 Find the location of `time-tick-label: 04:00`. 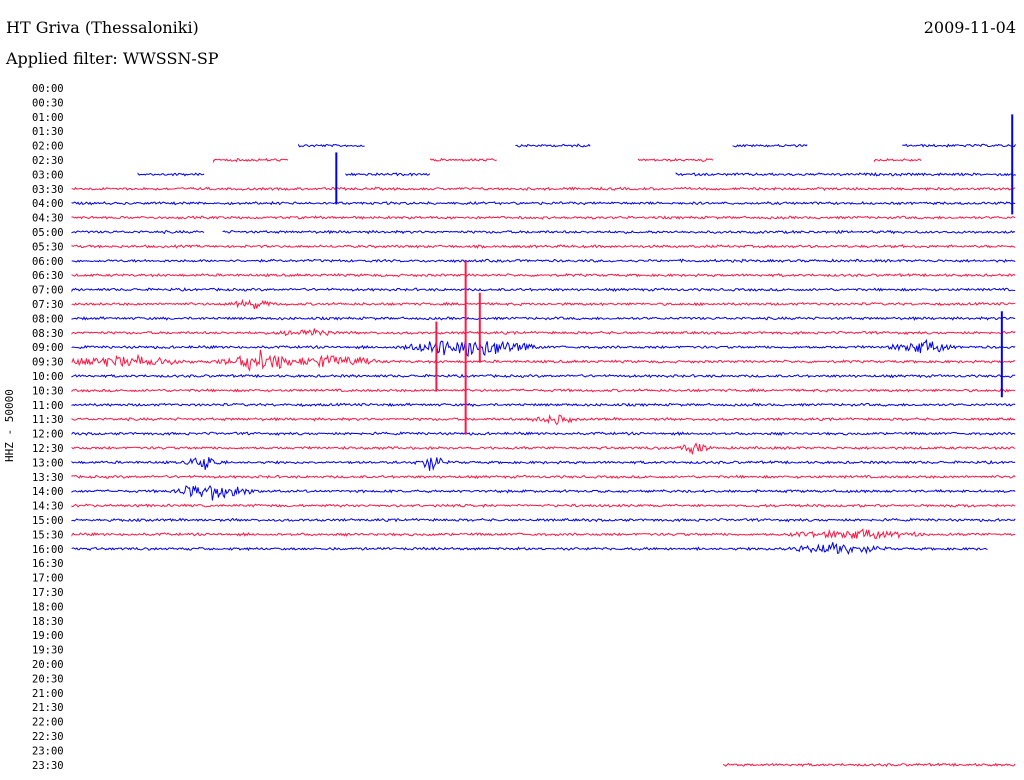

time-tick-label: 04:00 is located at coordinates (48, 204).